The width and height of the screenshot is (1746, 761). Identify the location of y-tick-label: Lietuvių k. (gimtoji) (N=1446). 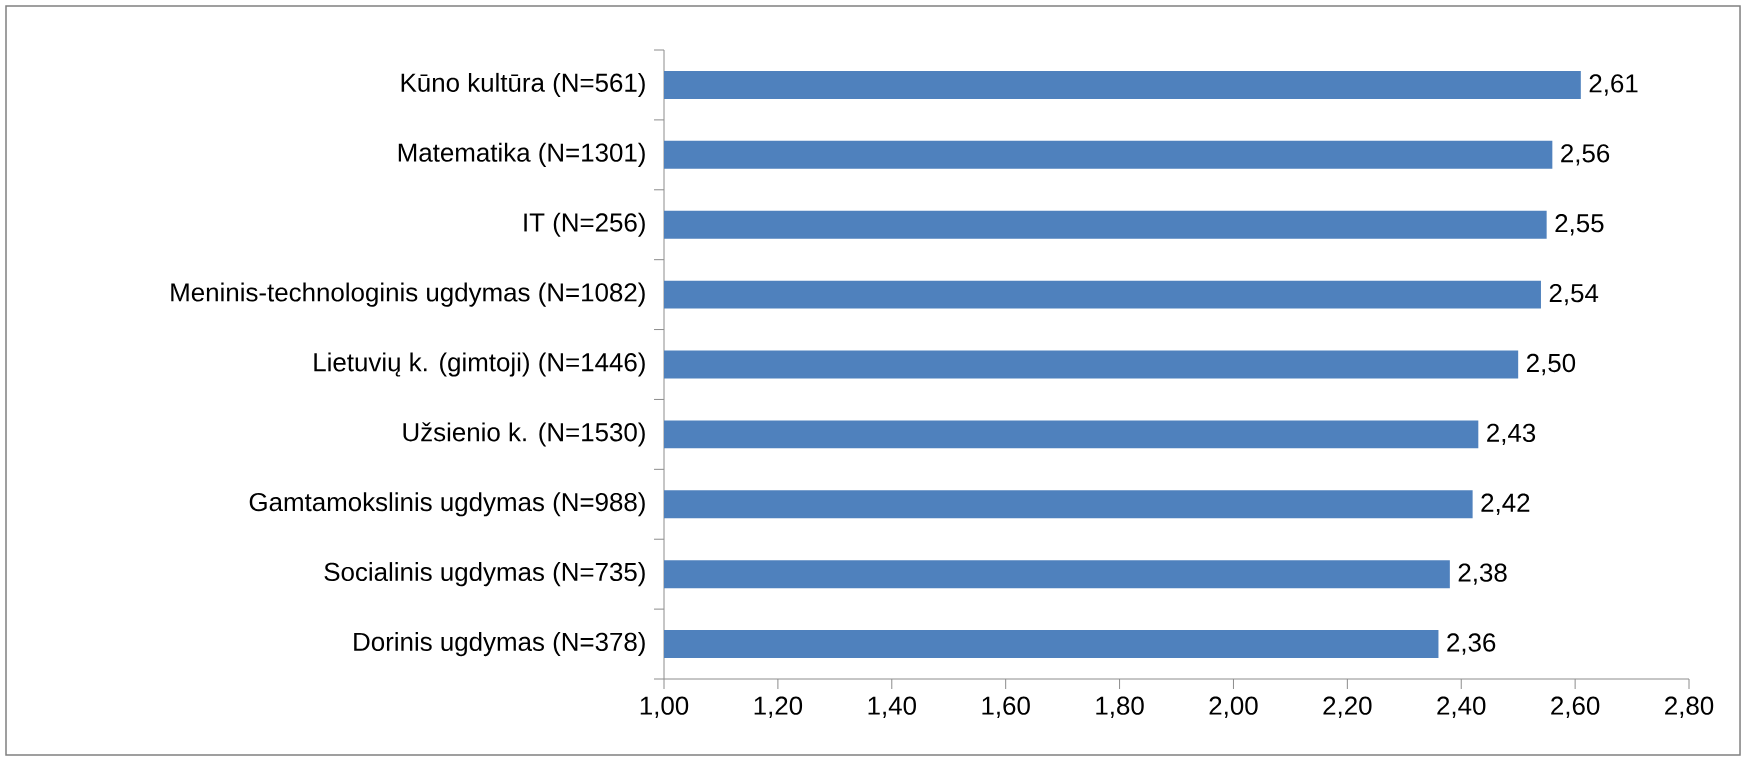
(479, 364).